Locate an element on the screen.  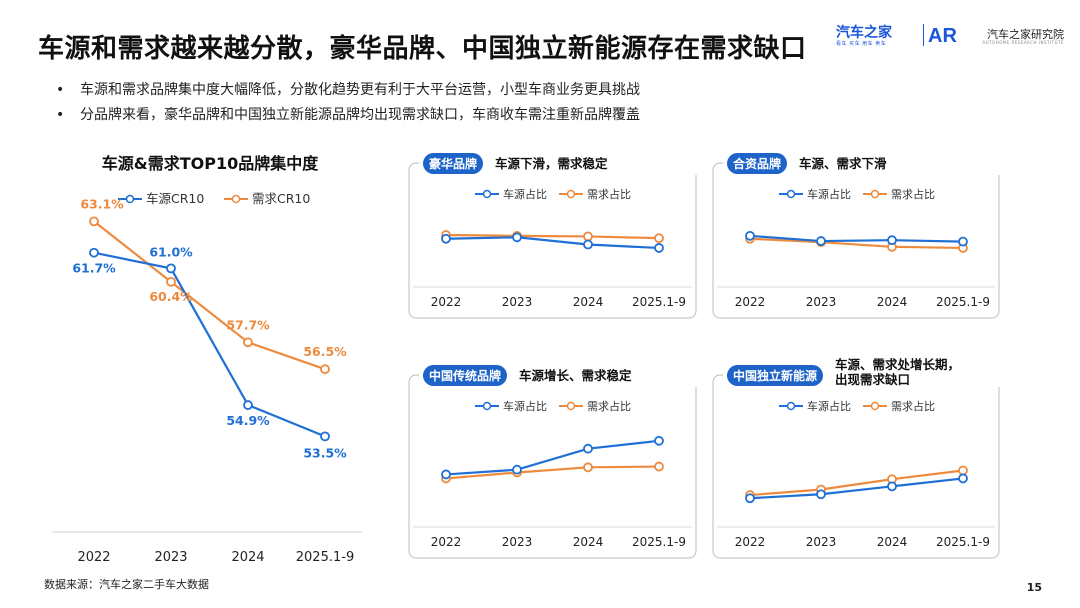
x-tick-label: 2022 is located at coordinates (93, 557).